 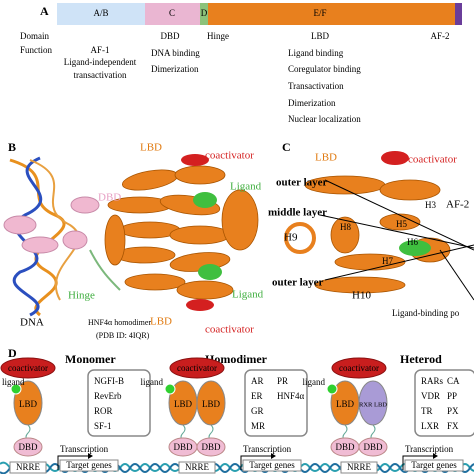 I want to click on receptor-name: FX, so click(x=453, y=426).